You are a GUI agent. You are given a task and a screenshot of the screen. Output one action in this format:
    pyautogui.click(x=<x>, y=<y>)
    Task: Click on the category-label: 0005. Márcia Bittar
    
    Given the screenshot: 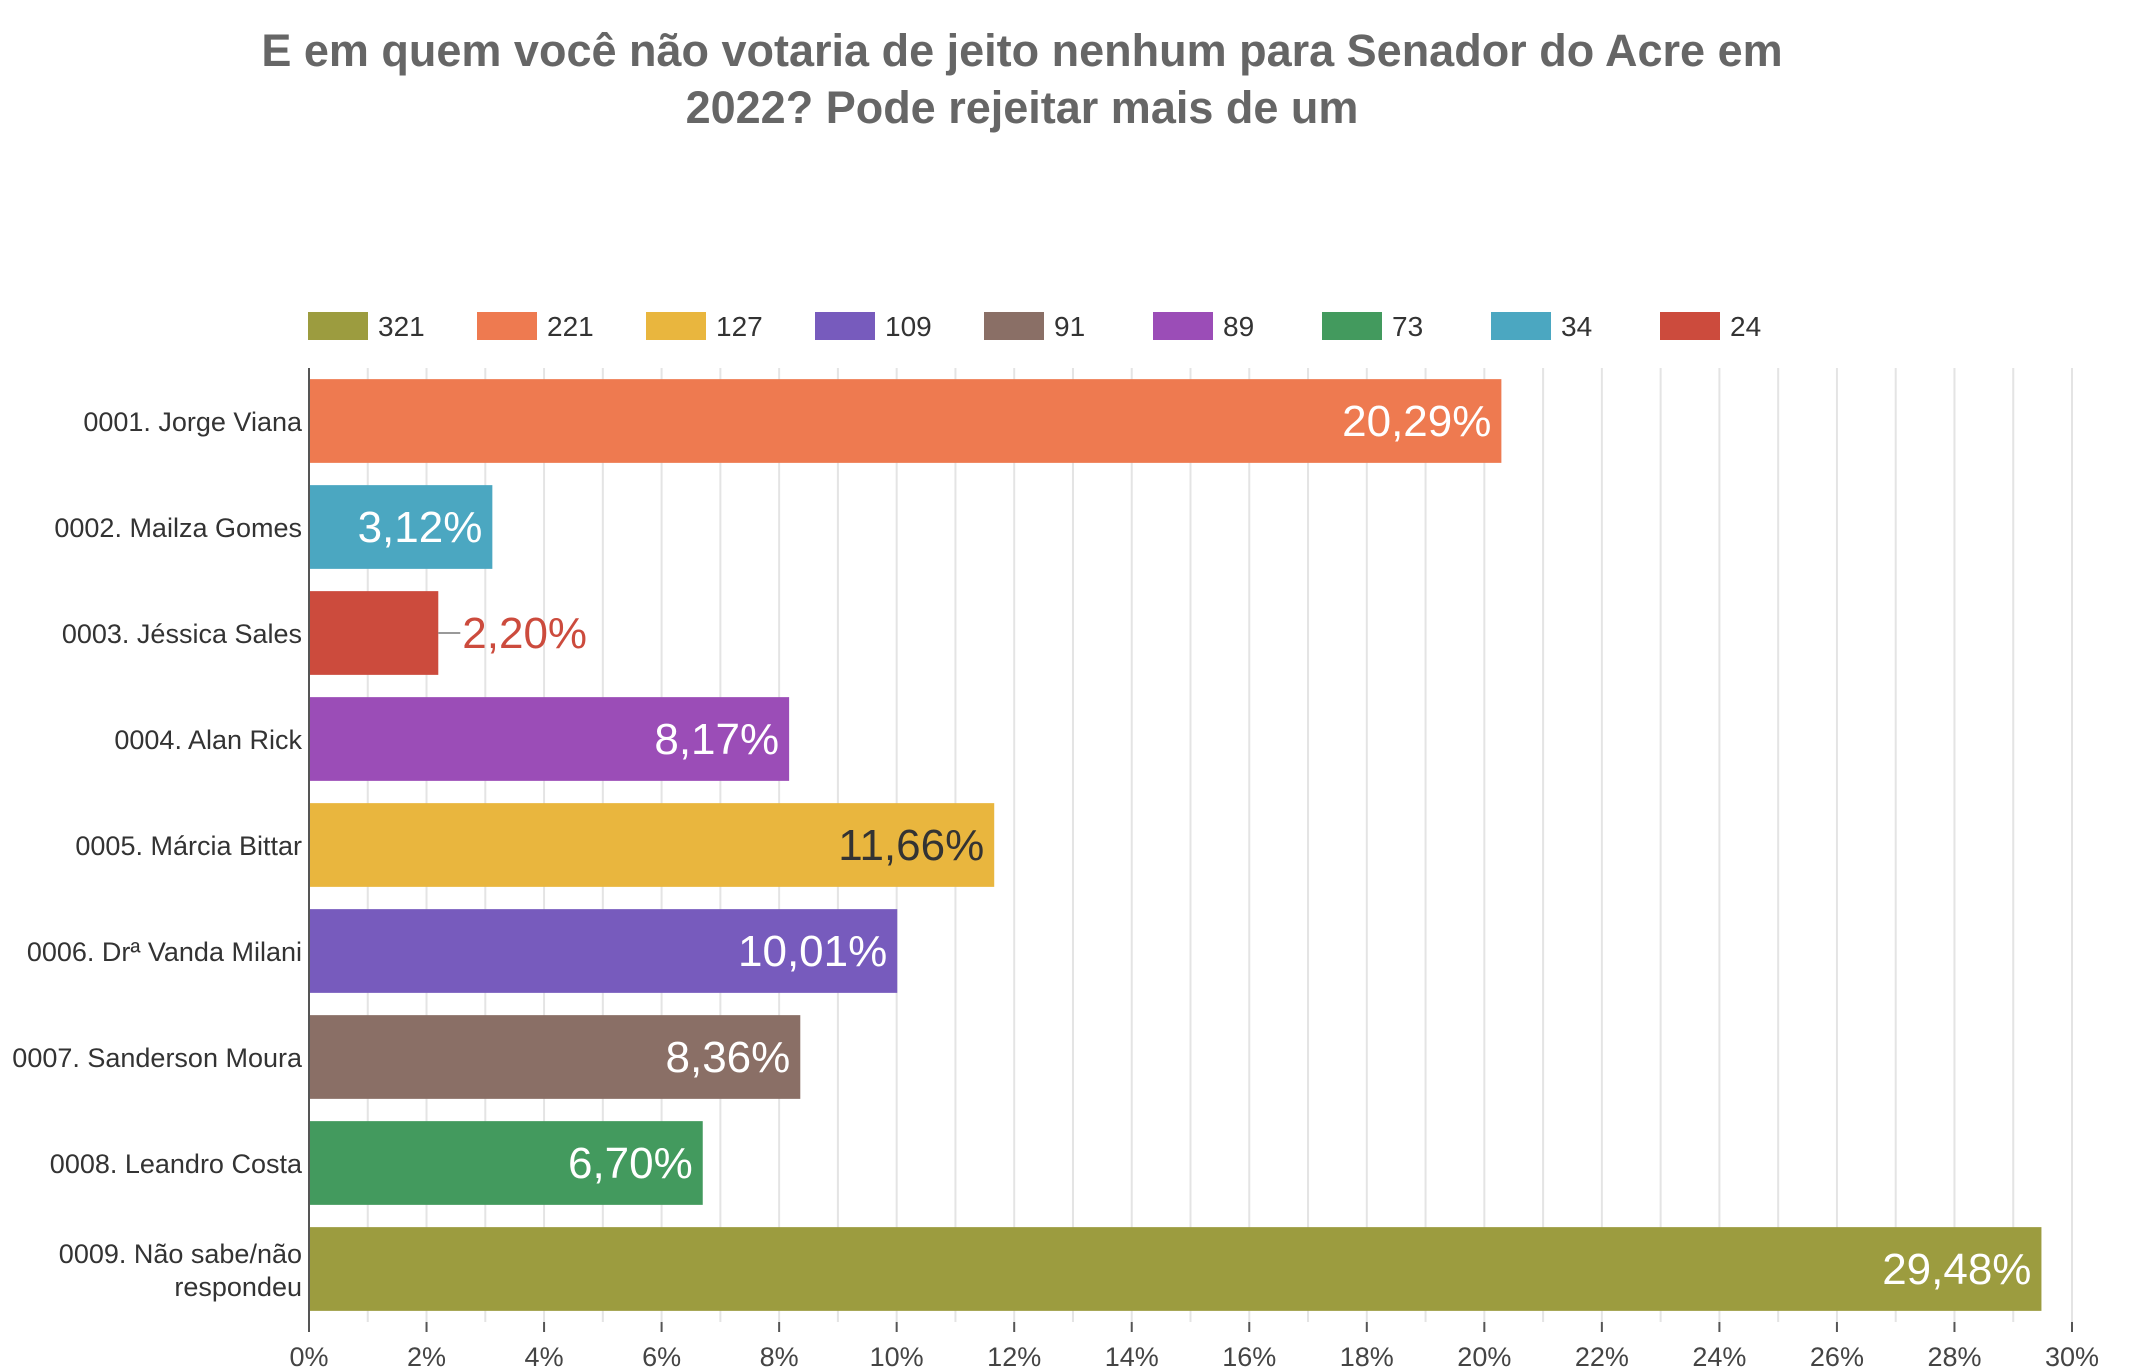 What is the action you would take?
    pyautogui.click(x=188, y=846)
    